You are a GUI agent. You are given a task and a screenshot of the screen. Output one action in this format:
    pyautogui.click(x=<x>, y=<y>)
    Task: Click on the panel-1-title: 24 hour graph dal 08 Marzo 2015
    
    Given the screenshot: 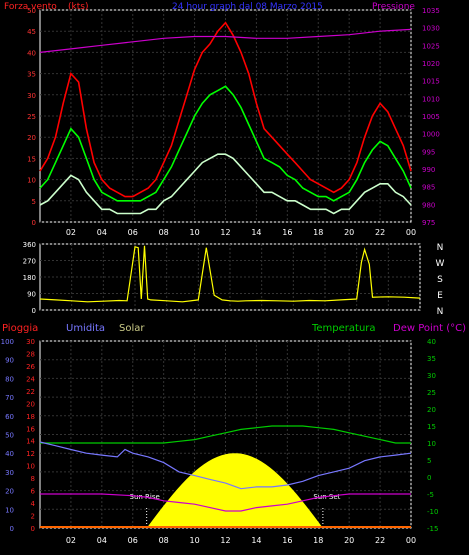 What is the action you would take?
    pyautogui.click(x=247, y=7)
    